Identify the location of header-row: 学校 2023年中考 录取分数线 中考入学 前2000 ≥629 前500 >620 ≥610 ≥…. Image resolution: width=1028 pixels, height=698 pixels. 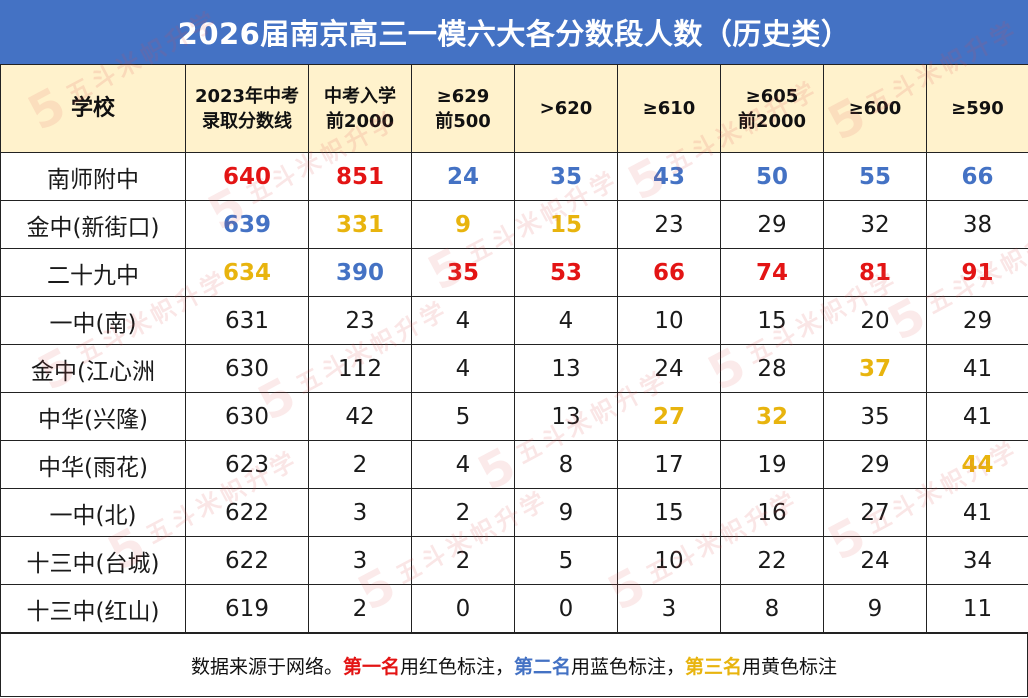
(514, 108).